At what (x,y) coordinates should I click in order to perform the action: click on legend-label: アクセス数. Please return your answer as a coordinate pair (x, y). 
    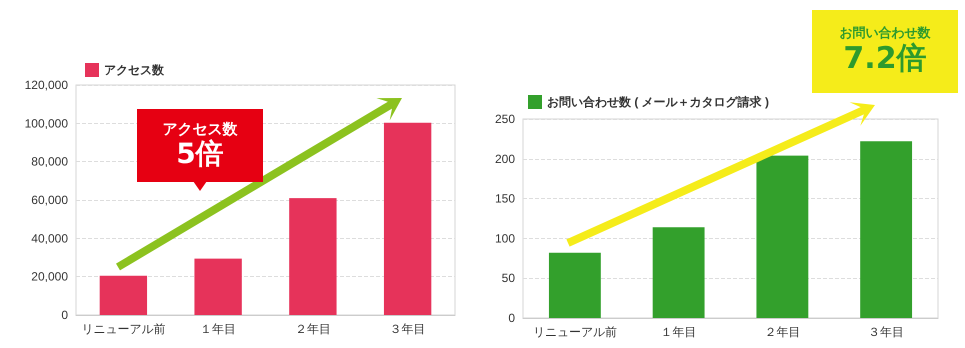
    Looking at the image, I should click on (134, 70).